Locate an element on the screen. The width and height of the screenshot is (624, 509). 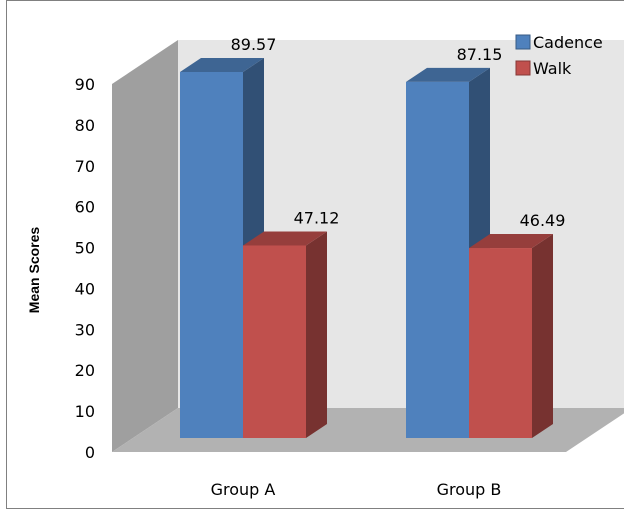
y-tick-label: 40 is located at coordinates (85, 288).